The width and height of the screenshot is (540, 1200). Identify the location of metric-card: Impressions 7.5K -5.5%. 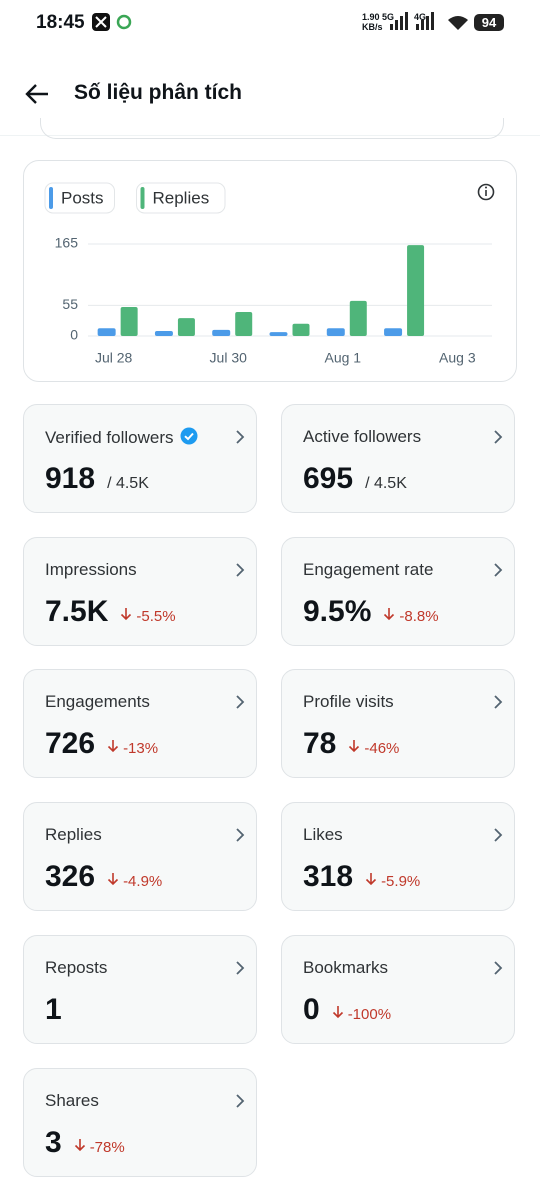
(140, 591).